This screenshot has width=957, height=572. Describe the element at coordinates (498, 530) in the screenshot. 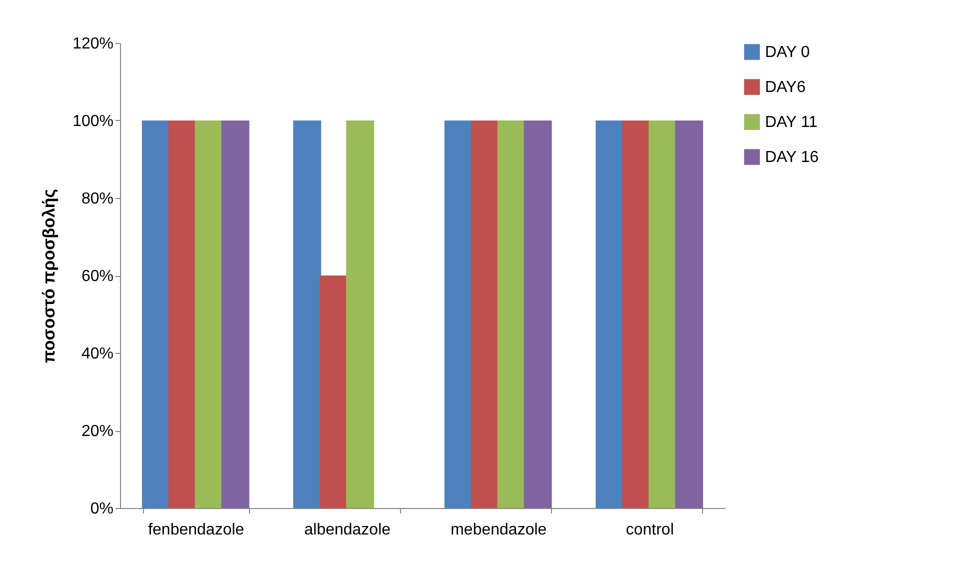

I see `x-tick-label: mebendazole` at that location.